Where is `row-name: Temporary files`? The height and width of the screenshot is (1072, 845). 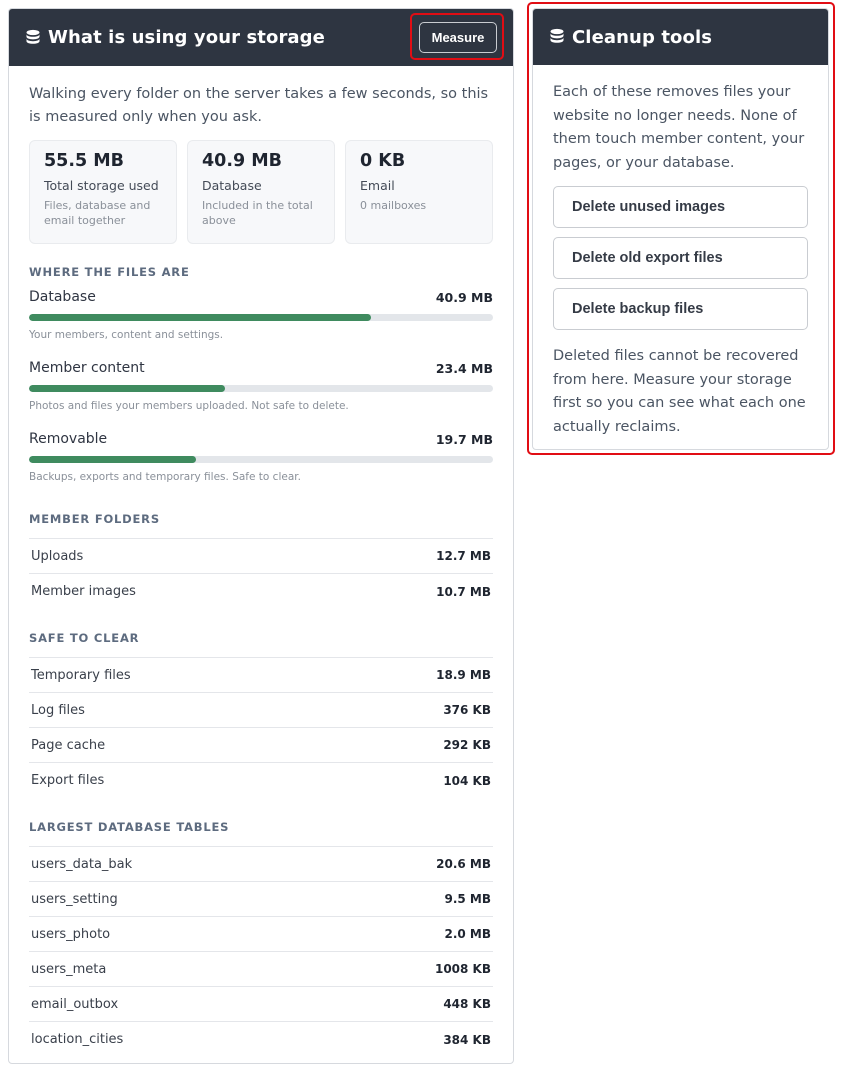 row-name: Temporary files is located at coordinates (81, 675).